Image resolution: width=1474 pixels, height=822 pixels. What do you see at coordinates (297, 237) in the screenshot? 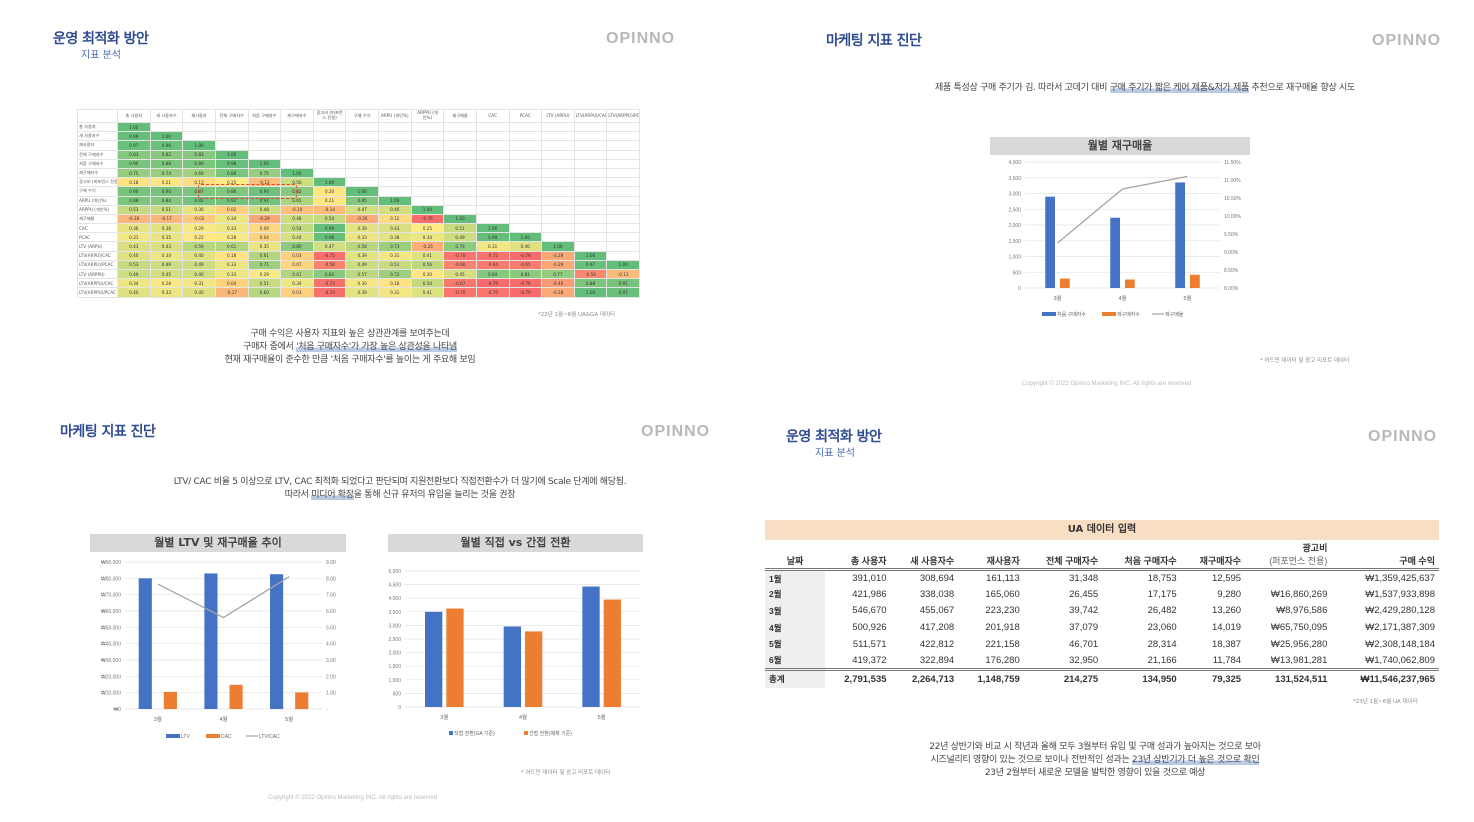
I see `heatmap-cell: 0.44` at bounding box center [297, 237].